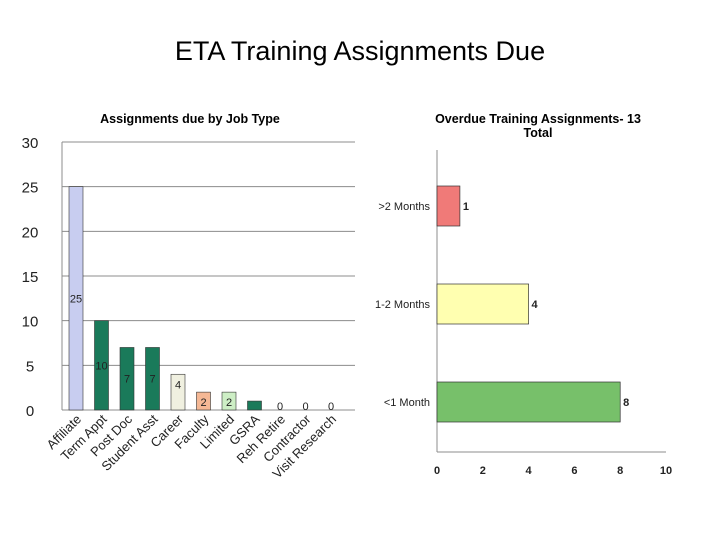 The width and height of the screenshot is (720, 540). I want to click on y-tick-label: 25, so click(30, 188).